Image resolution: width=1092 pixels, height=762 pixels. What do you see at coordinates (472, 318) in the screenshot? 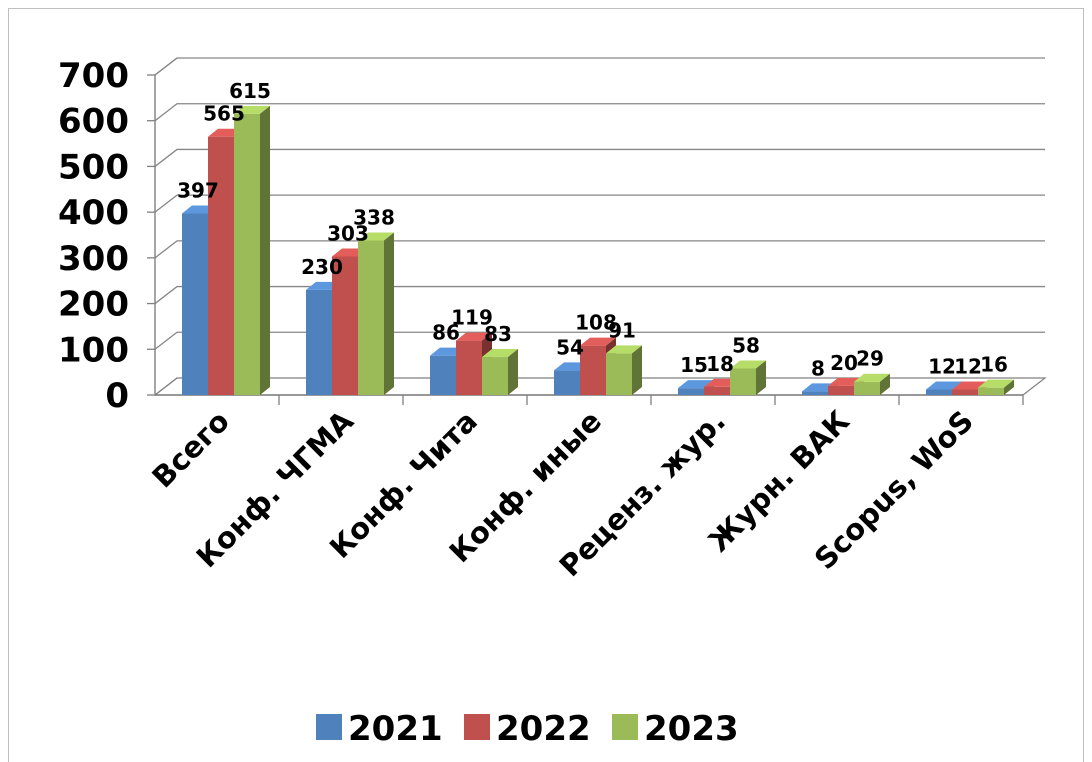
I see `data-label: 119` at bounding box center [472, 318].